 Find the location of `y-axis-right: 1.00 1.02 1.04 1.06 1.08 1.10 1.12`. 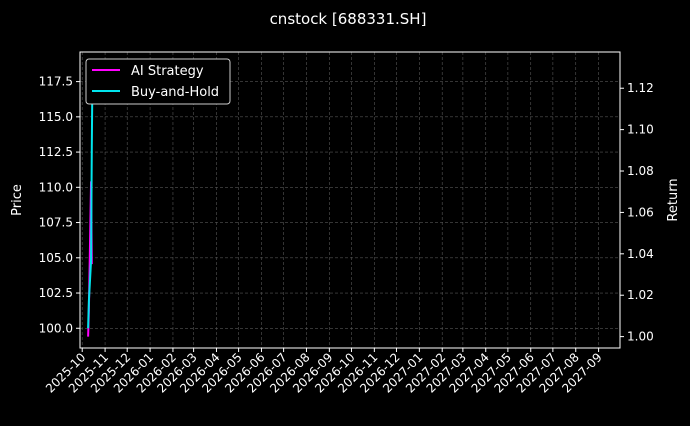

y-axis-right: 1.00 1.02 1.04 1.06 1.08 1.10 1.12 is located at coordinates (637, 212).